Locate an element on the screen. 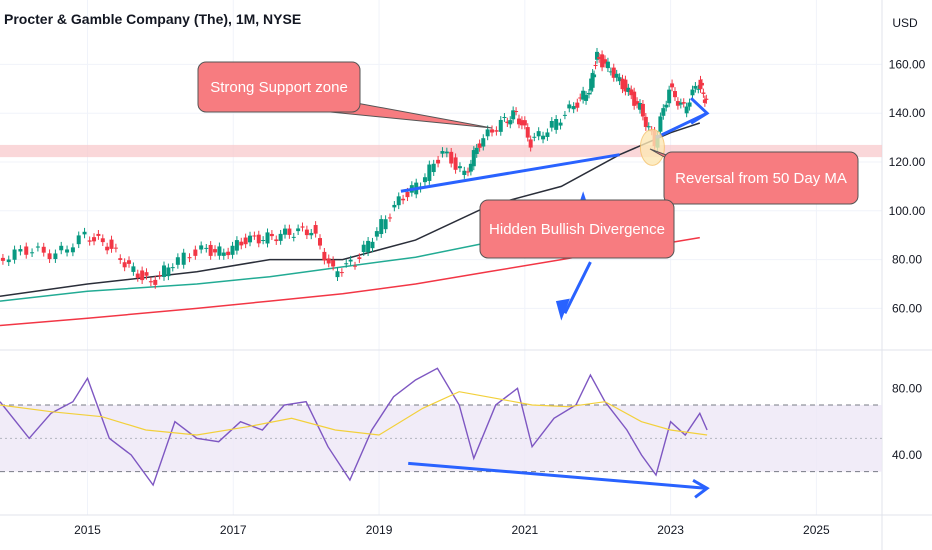 The width and height of the screenshot is (932, 550). rsi-axis: 80.00 40.00 is located at coordinates (907, 421).